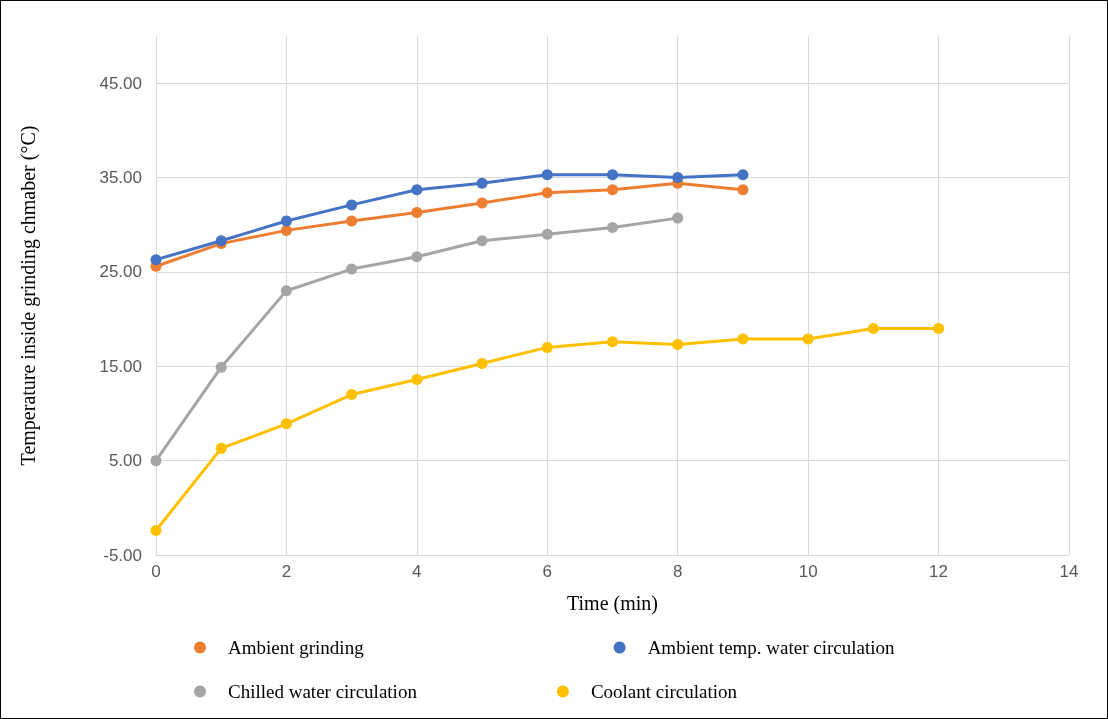  I want to click on x-tick-label: 0, so click(156, 571).